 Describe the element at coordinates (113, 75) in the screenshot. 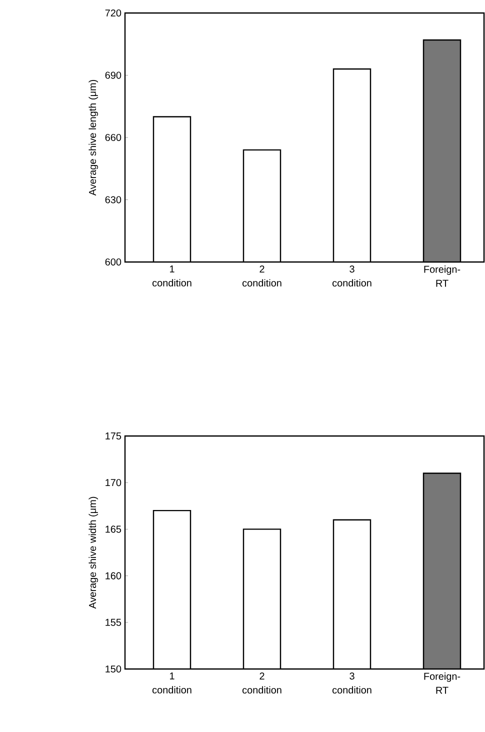

I see `y-tick-label: 690` at that location.